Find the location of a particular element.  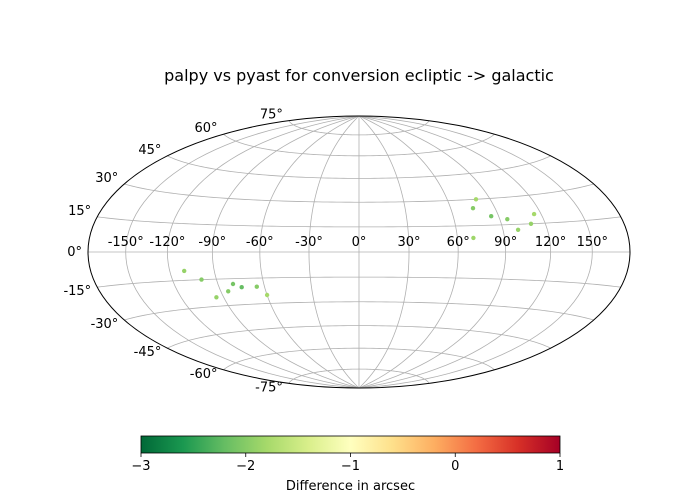

lat-tick-label: -75° is located at coordinates (269, 387).